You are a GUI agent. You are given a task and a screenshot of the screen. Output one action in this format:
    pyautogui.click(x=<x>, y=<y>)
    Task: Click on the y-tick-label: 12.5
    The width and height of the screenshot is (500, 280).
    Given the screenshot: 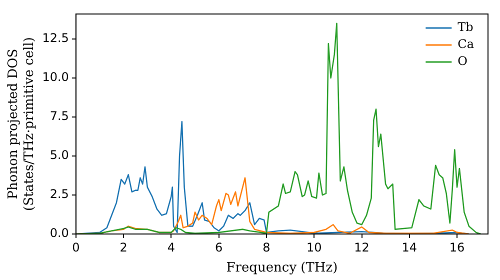 What is the action you would take?
    pyautogui.click(x=55, y=38)
    